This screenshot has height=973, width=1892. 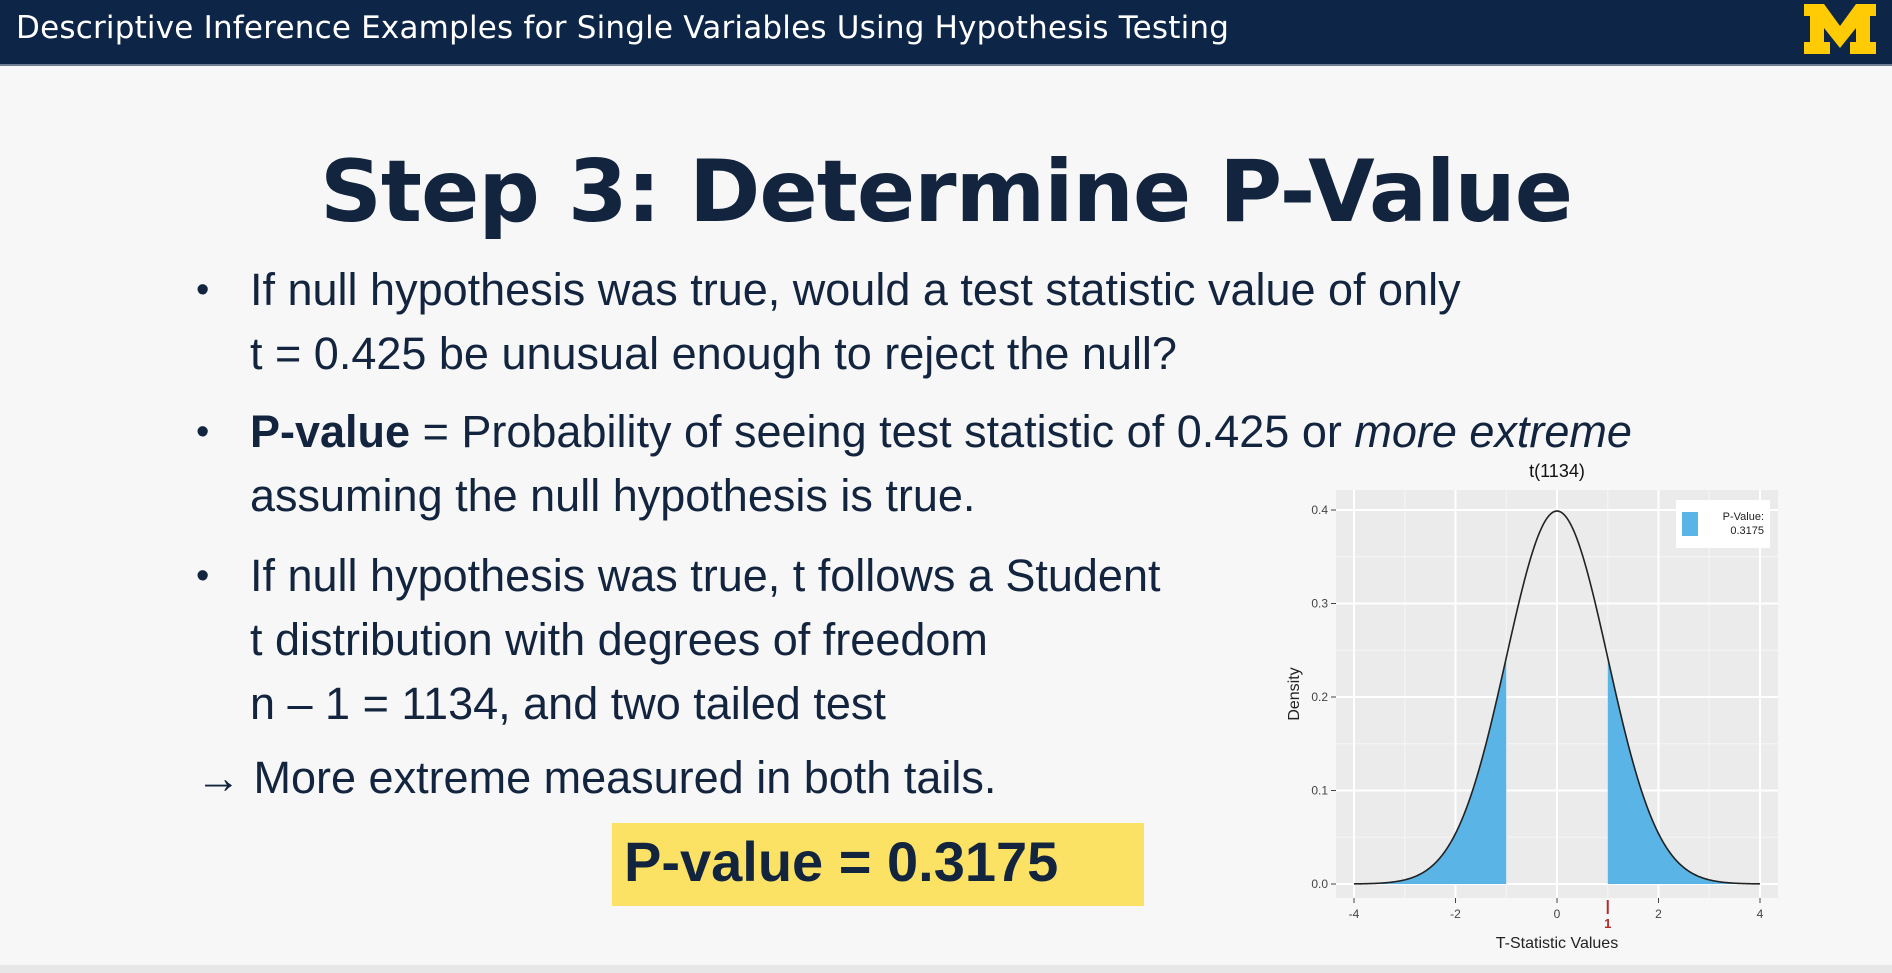 What do you see at coordinates (330, 431) in the screenshot?
I see `p-value-term: P-value` at bounding box center [330, 431].